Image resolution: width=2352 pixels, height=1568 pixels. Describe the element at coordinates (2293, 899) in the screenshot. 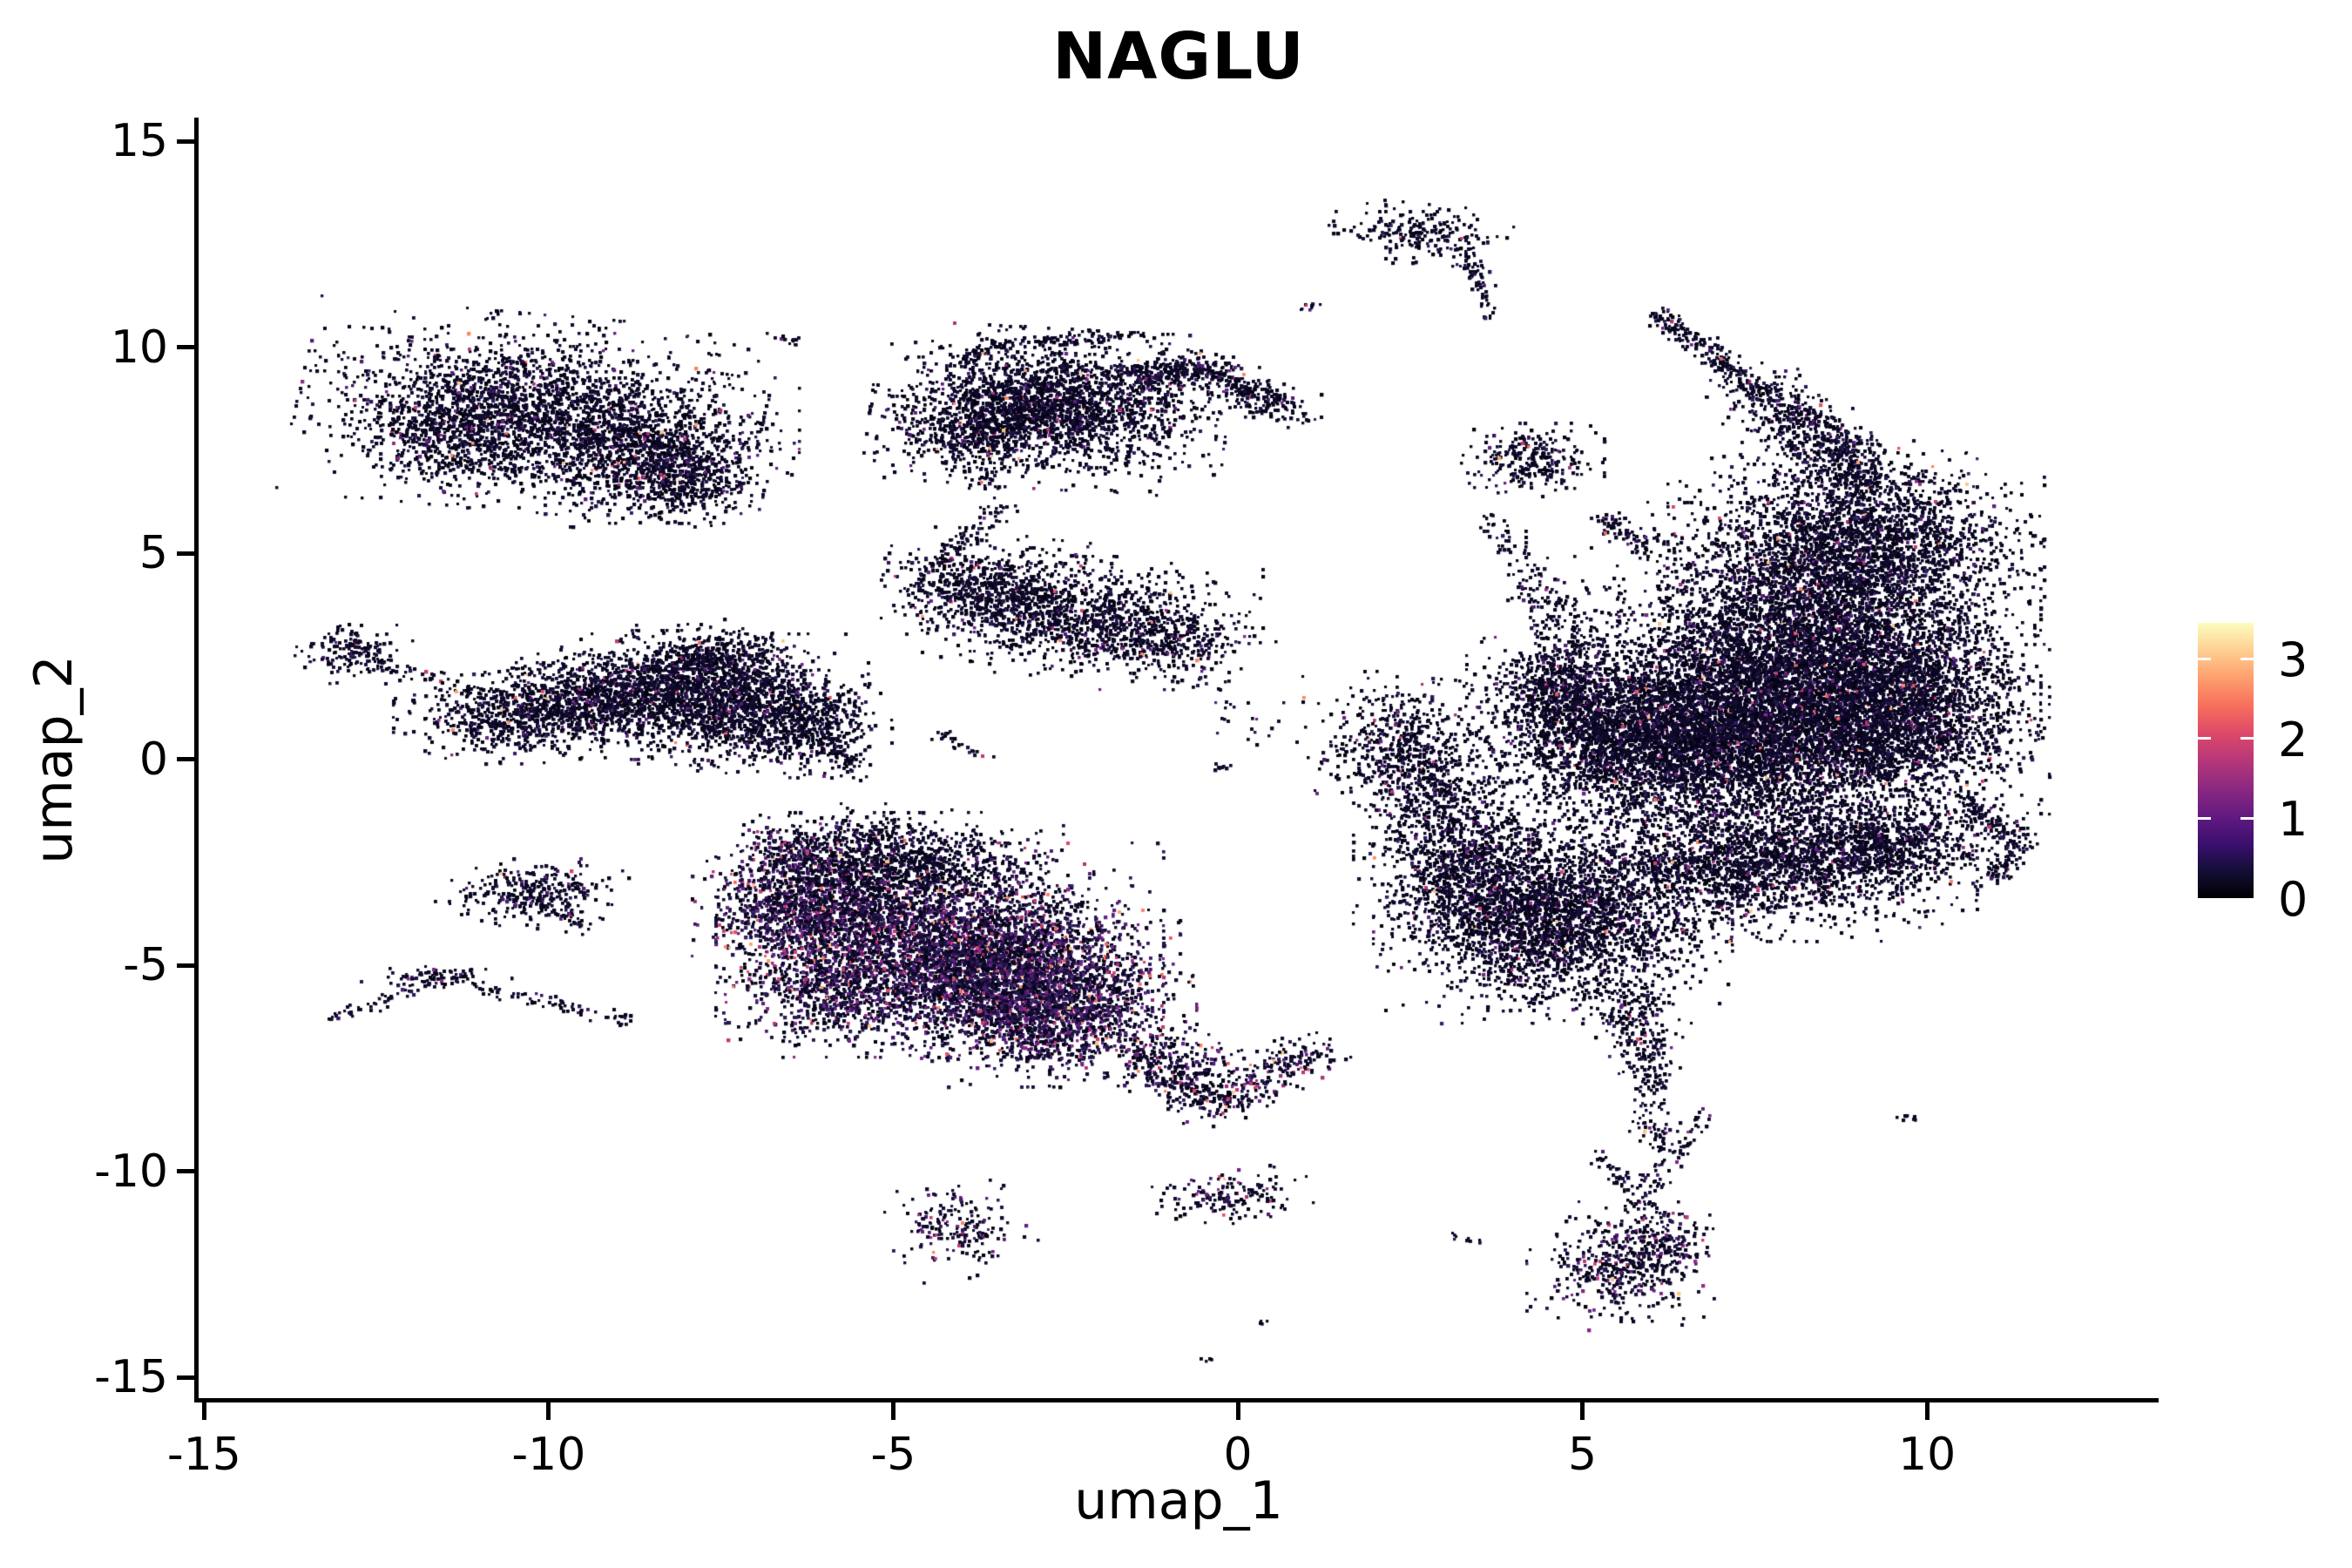

I see `colorbar-tick-label: 0` at that location.